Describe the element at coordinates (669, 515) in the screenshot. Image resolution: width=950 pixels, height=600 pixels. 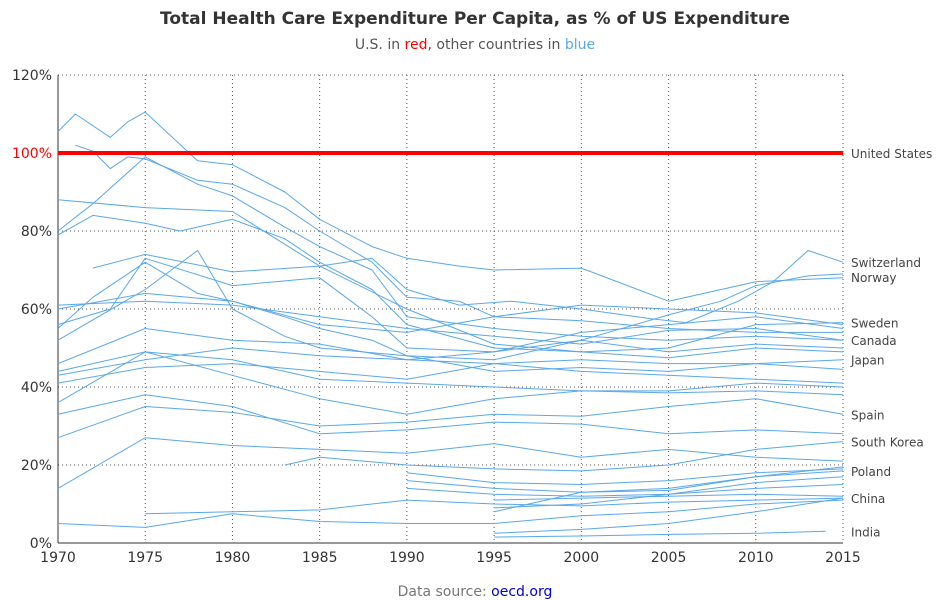
I see `series-line-china` at that location.